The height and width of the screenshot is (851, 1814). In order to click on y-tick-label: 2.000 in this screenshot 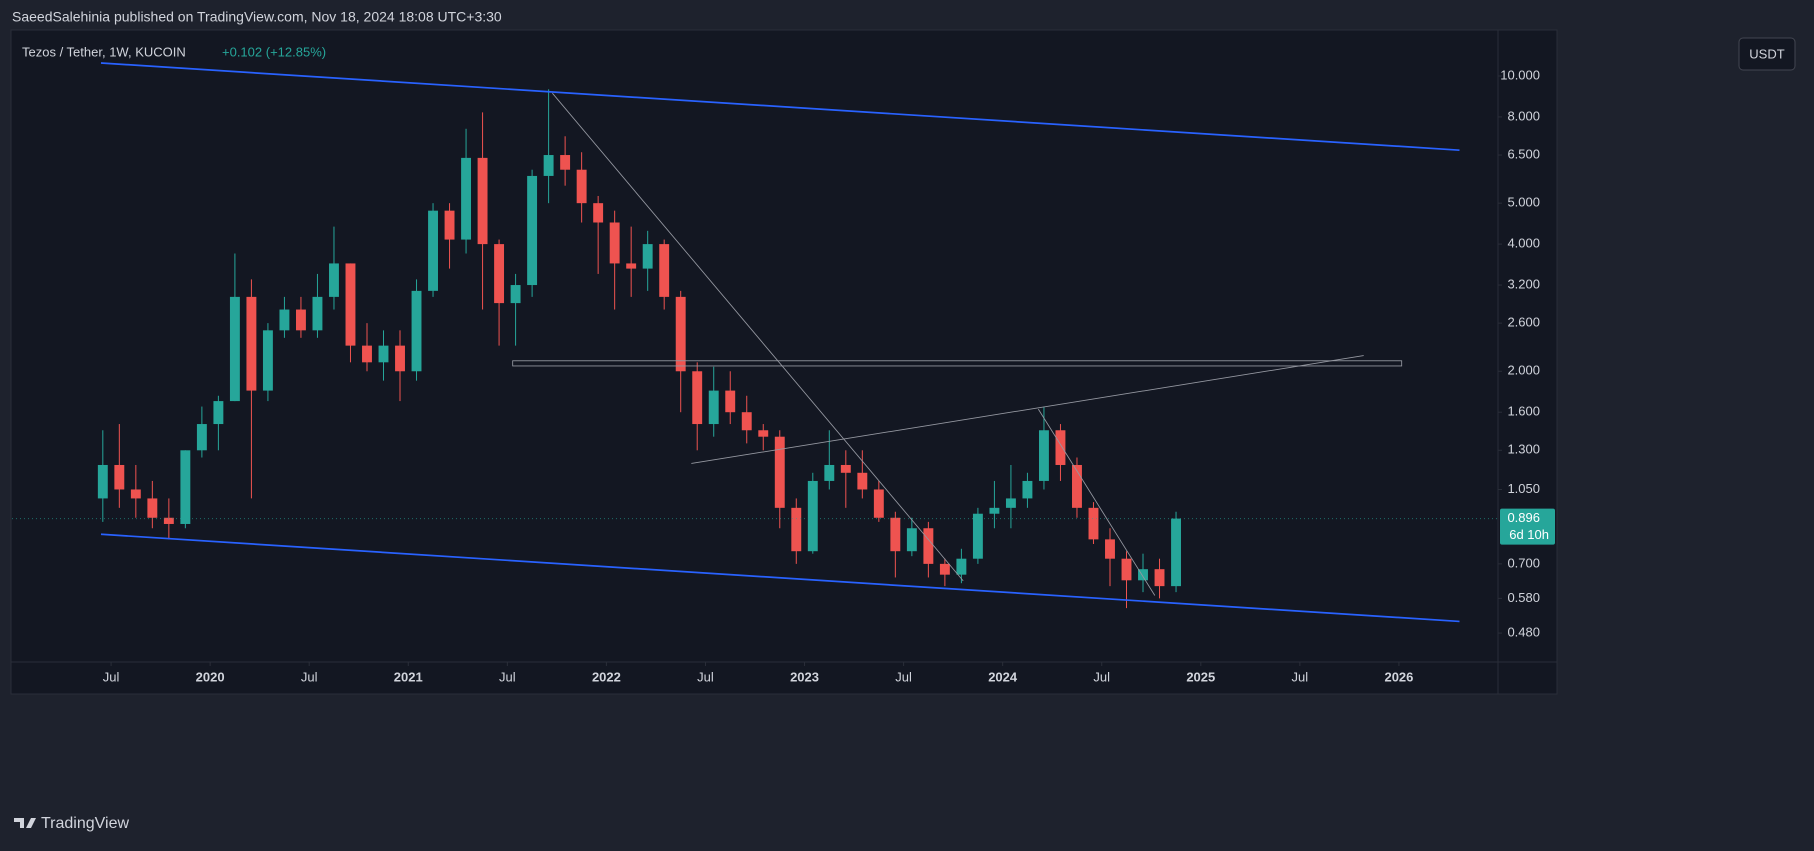, I will do `click(1523, 370)`.